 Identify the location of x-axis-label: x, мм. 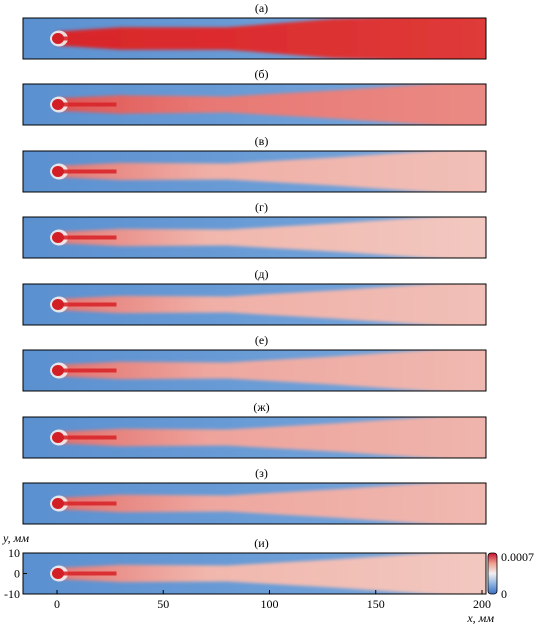
(480, 618).